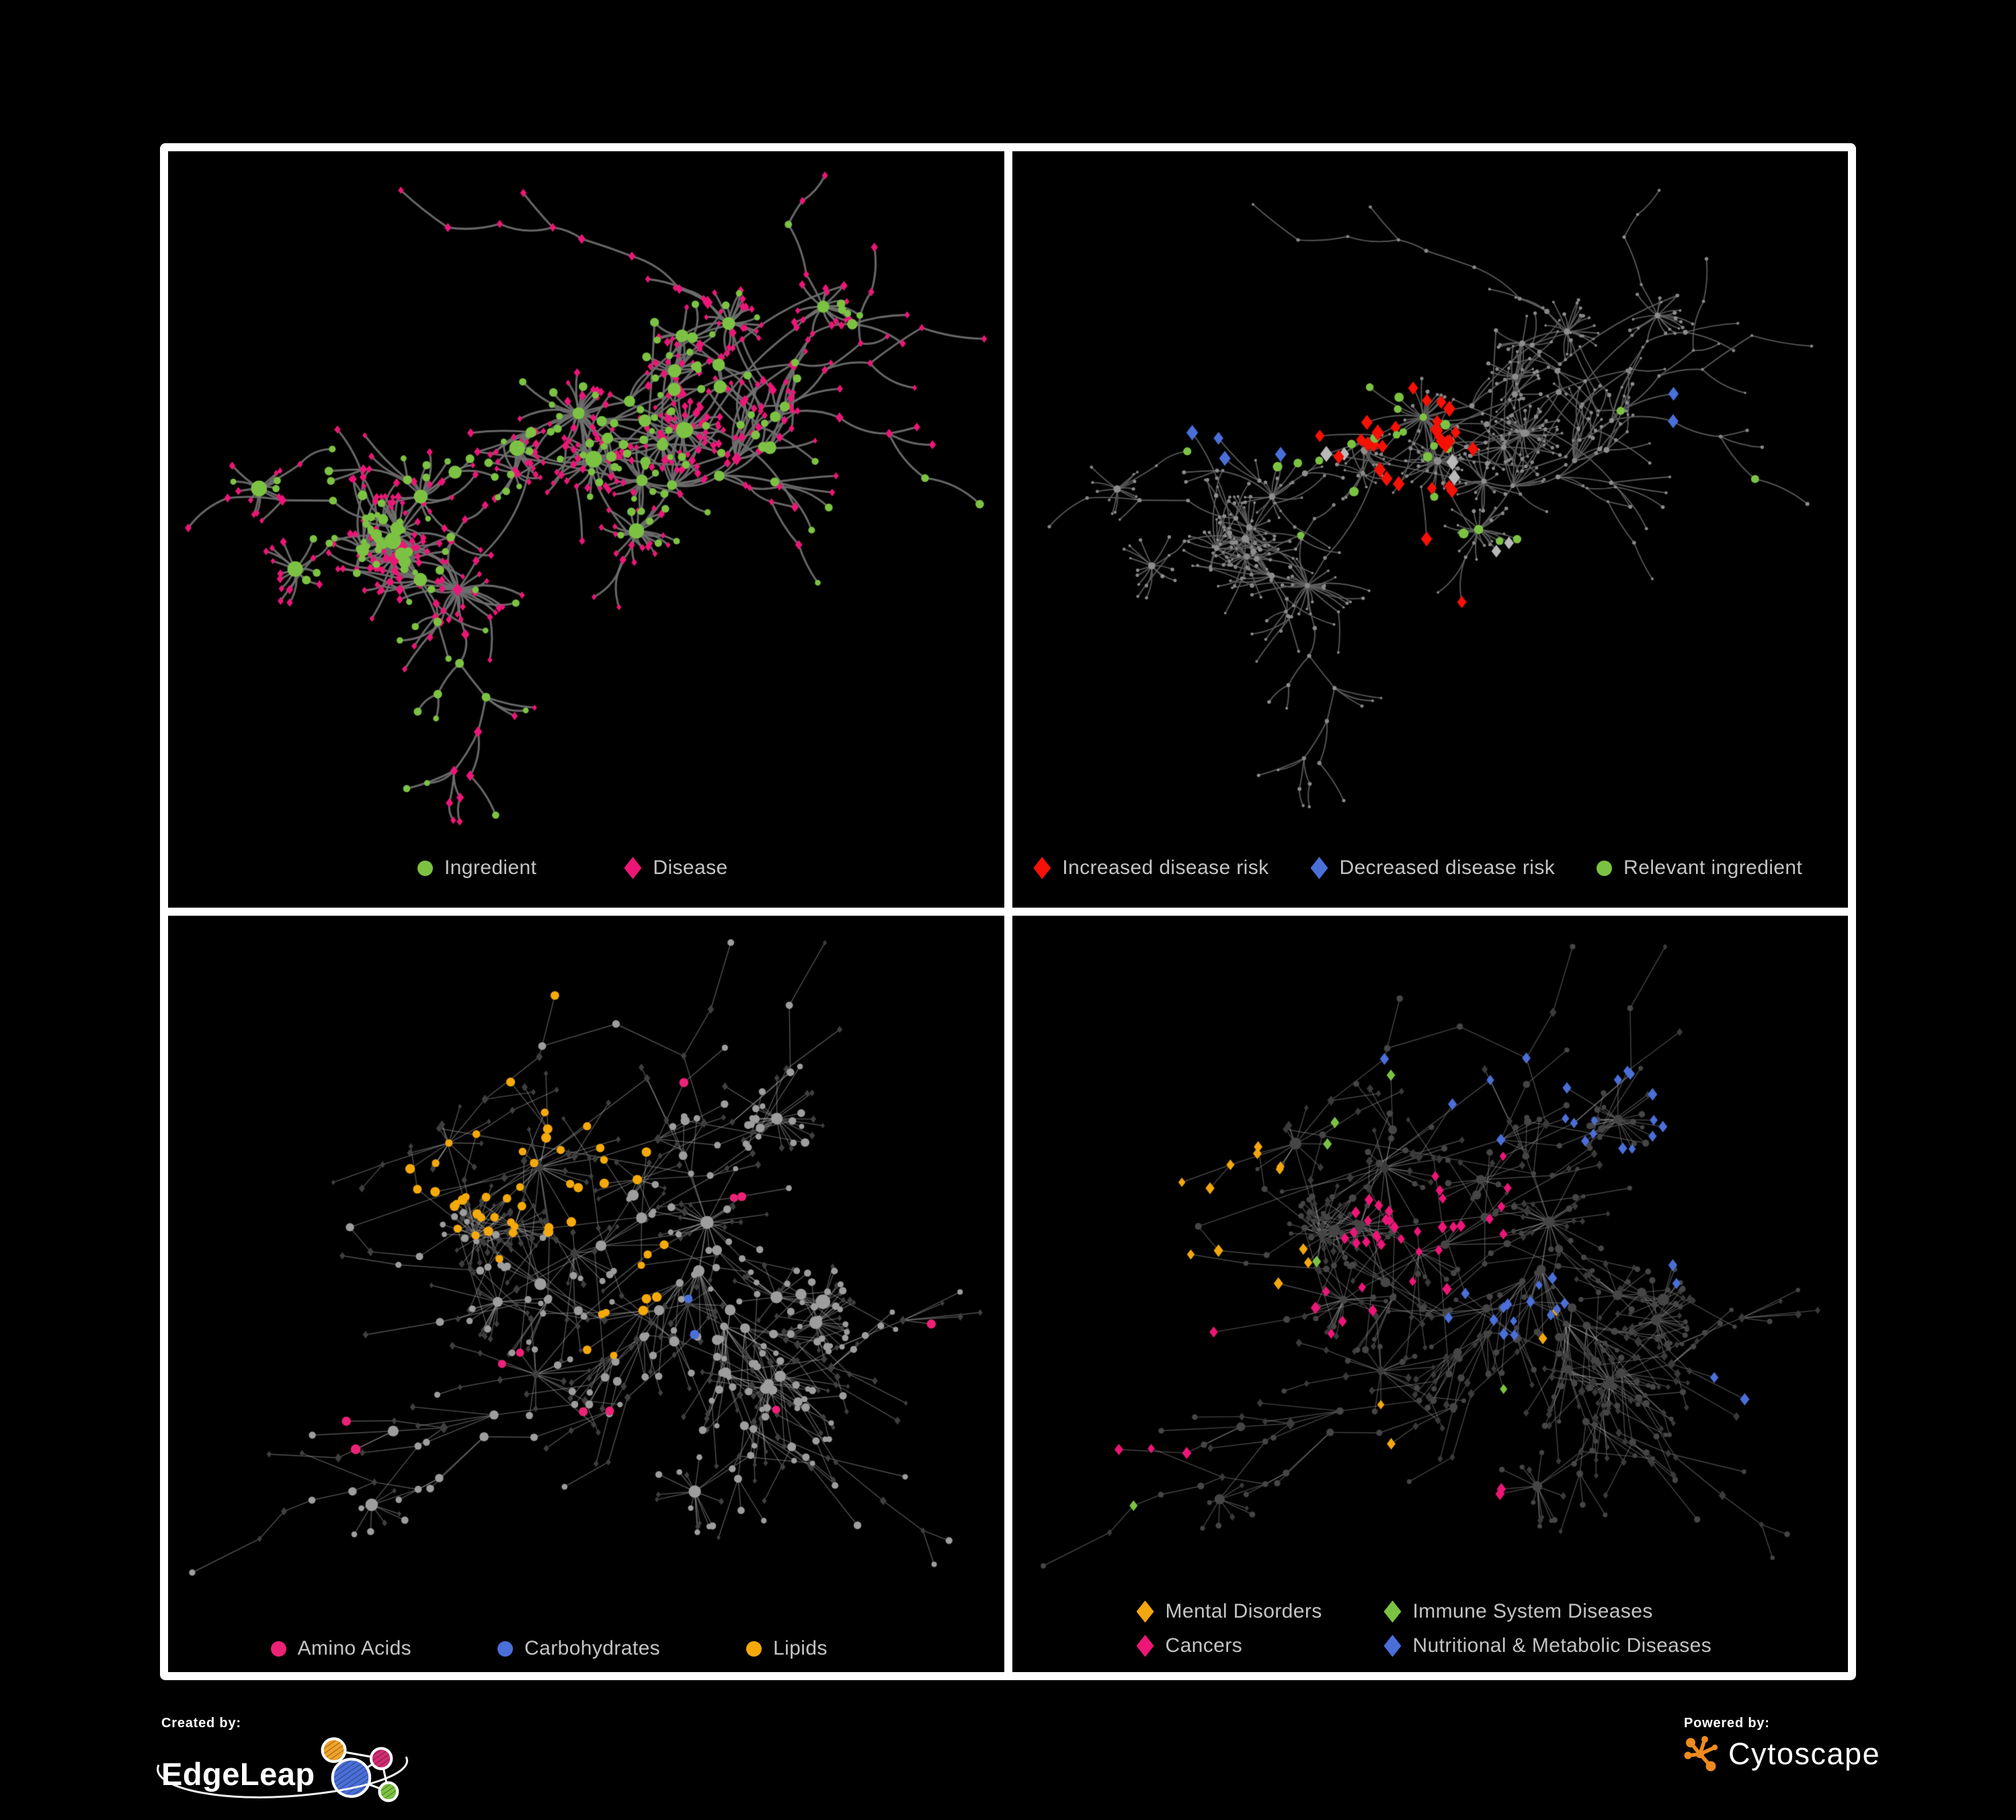 The image size is (2016, 1820). I want to click on legend-item-nutritional-metabolic-diseases: Nutritional & Metabolic Diseases, so click(1547, 1645).